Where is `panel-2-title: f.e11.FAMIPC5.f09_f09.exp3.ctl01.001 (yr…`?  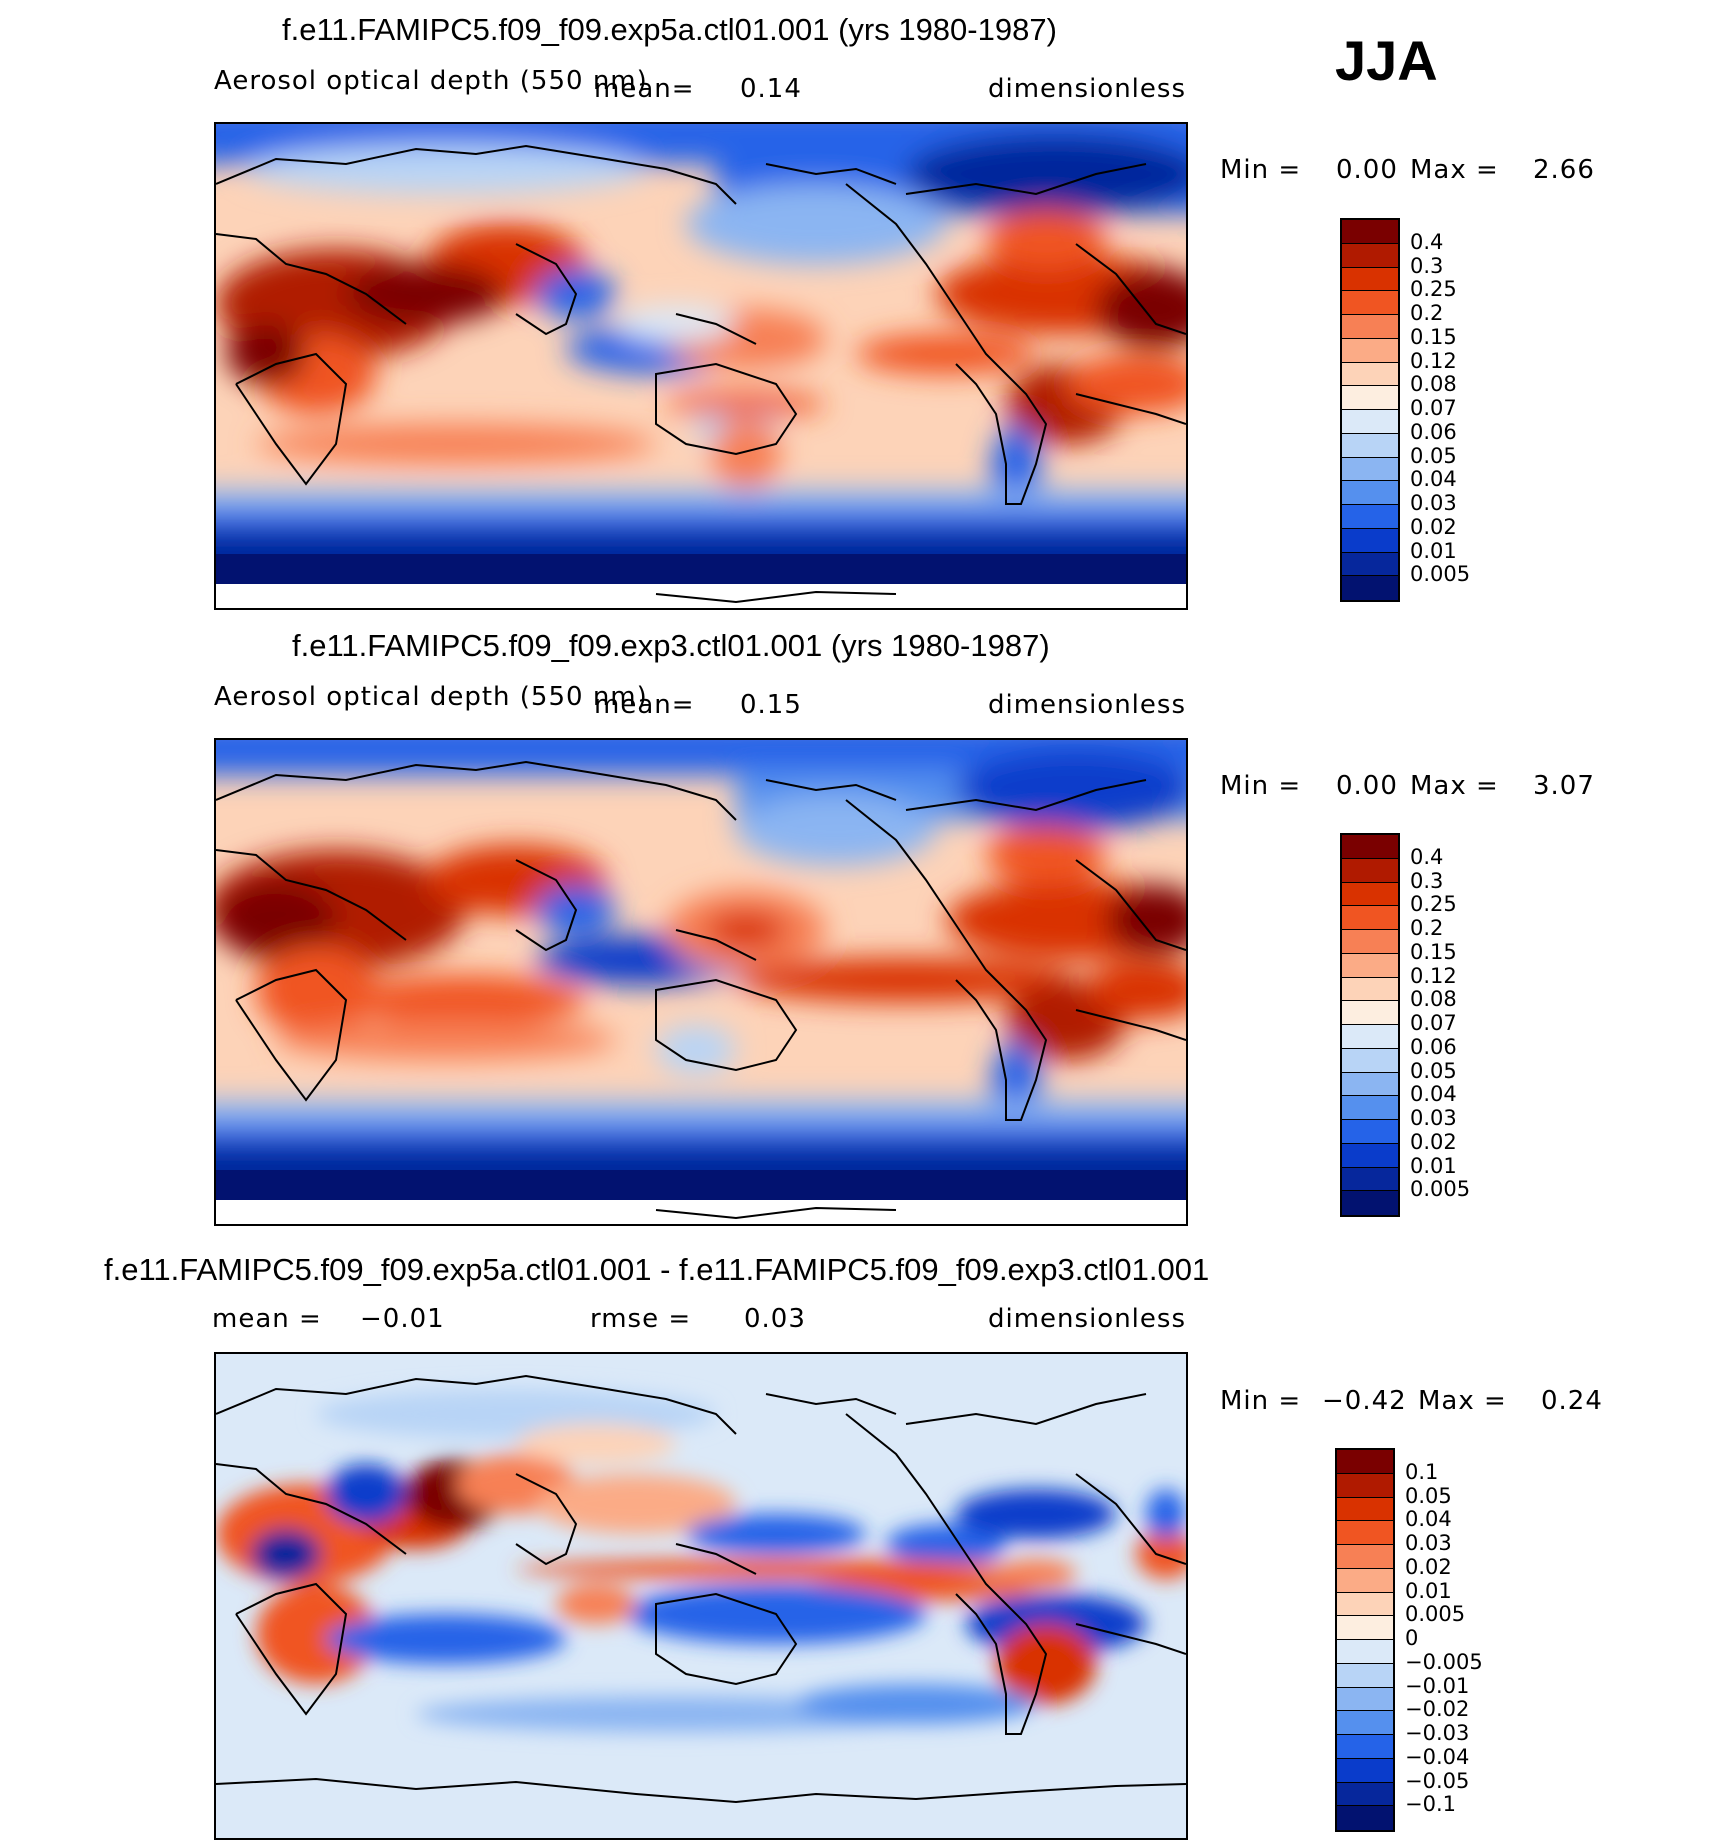 panel-2-title: f.e11.FAMIPC5.f09_f09.exp3.ctl01.001 (yr… is located at coordinates (671, 645).